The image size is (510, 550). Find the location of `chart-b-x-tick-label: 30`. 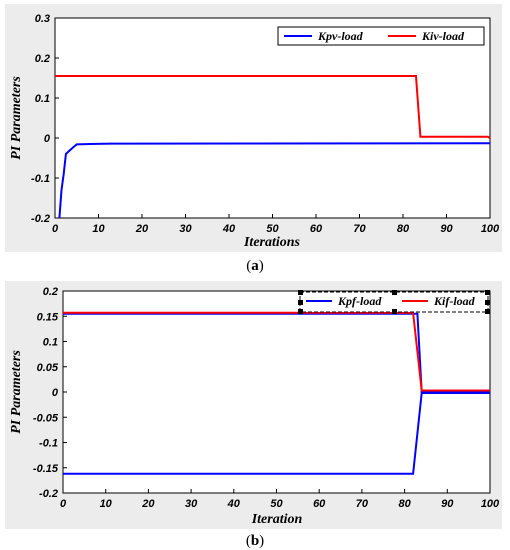

chart-b-x-tick-label: 30 is located at coordinates (191, 504).